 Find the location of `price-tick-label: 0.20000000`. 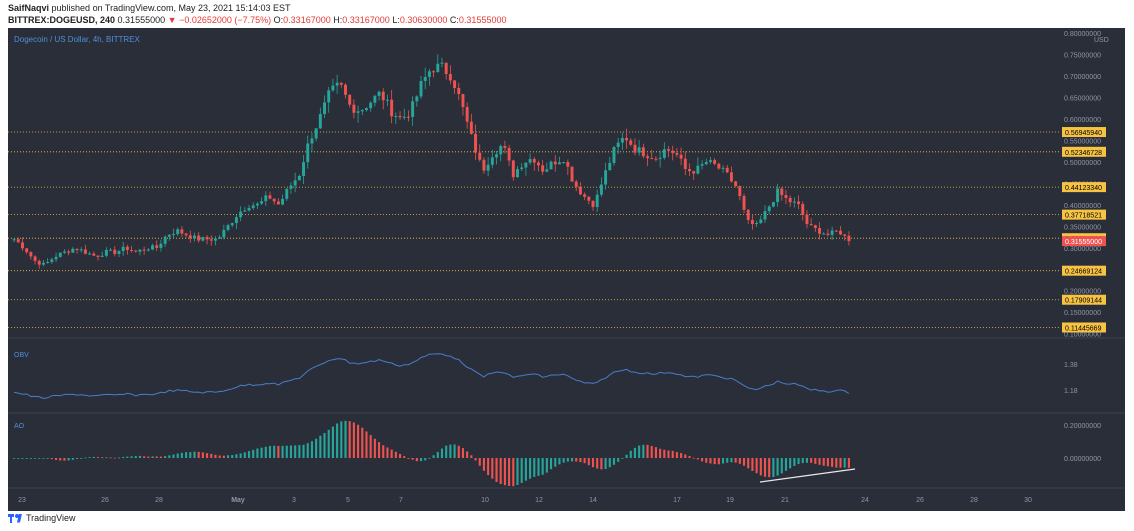

price-tick-label: 0.20000000 is located at coordinates (1082, 292).